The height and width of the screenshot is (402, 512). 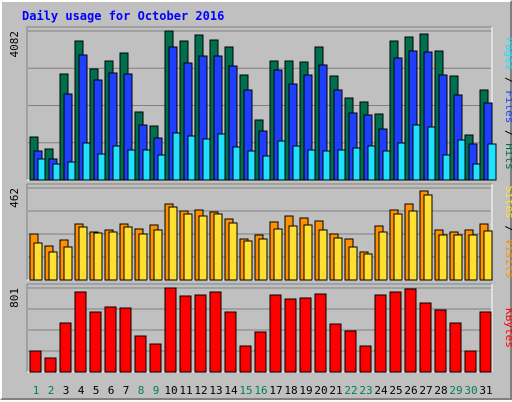 What do you see at coordinates (320, 390) in the screenshot?
I see `x-tick-label-20: 20` at bounding box center [320, 390].